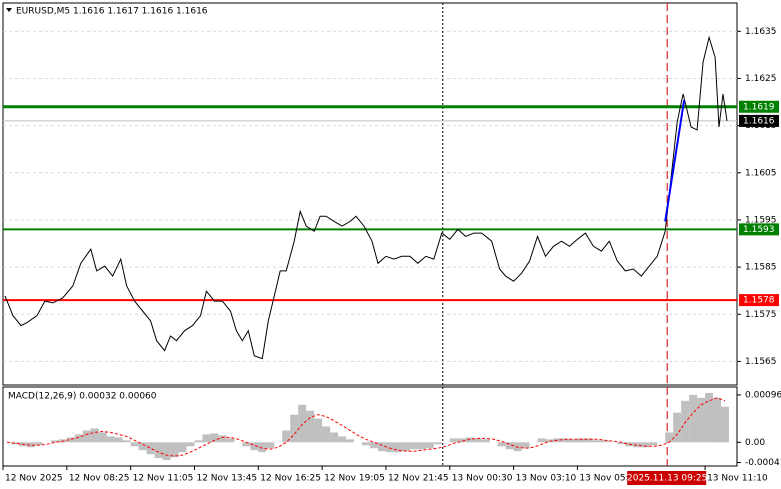 The height and width of the screenshot is (489, 781). What do you see at coordinates (482, 479) in the screenshot?
I see `x-tick-label: 13 Nov 00:30` at bounding box center [482, 479].